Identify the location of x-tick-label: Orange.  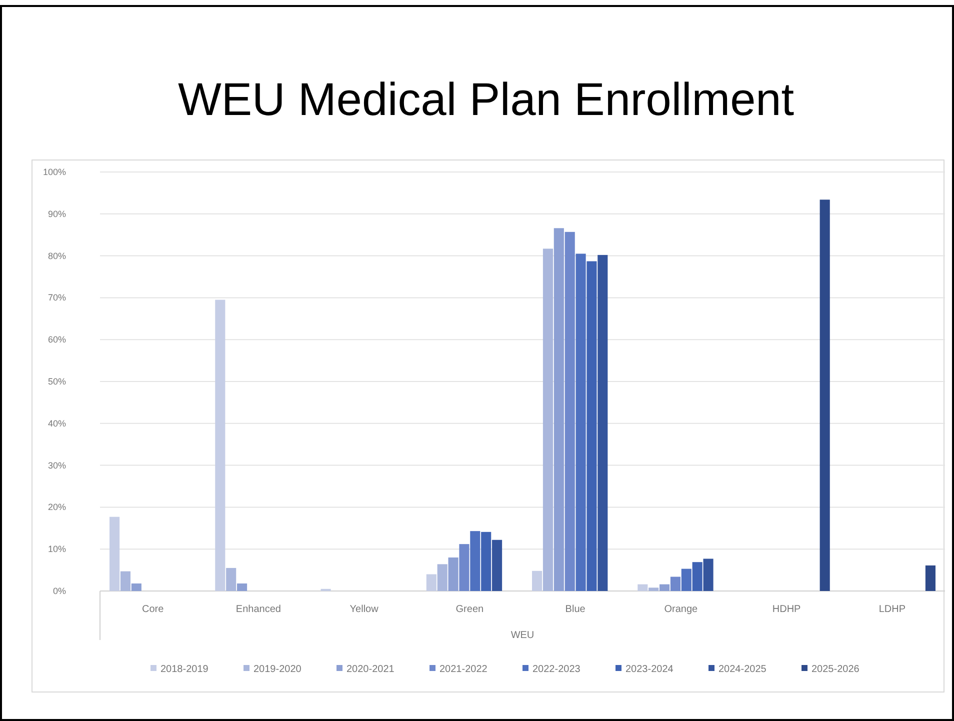
(681, 609).